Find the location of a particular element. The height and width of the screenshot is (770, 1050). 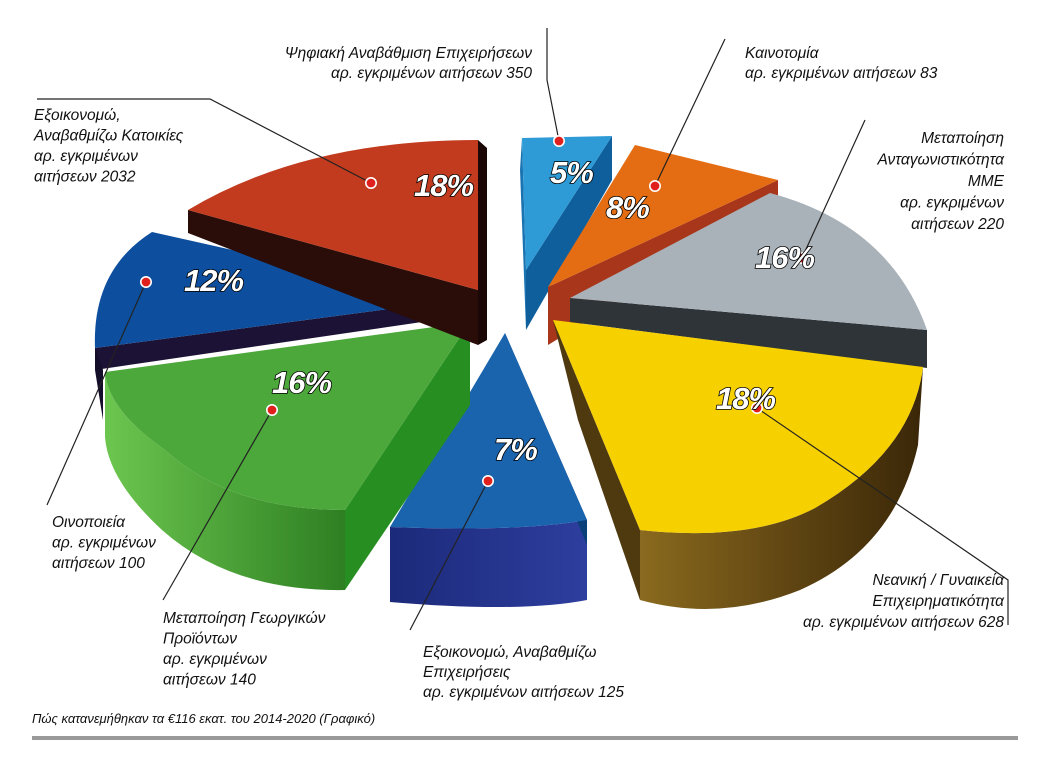

slice-label-5-line-1: Εξοικονομώ, Αναβαθμίζω is located at coordinates (509, 652).